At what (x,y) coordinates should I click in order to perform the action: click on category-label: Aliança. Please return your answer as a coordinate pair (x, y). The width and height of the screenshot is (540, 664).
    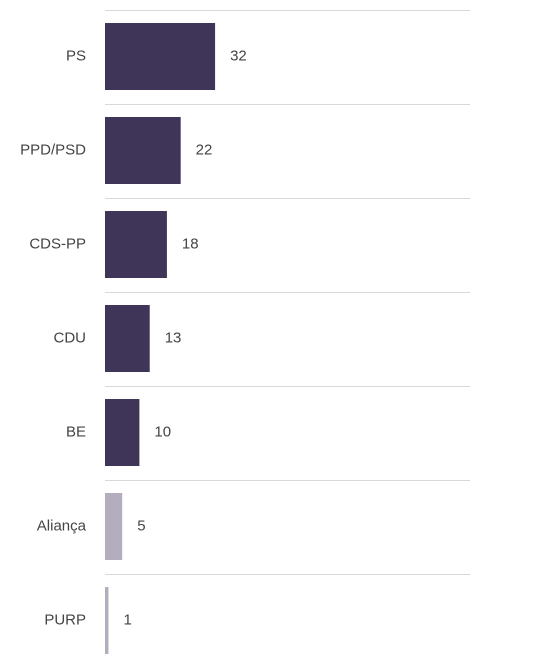
    Looking at the image, I should click on (62, 525).